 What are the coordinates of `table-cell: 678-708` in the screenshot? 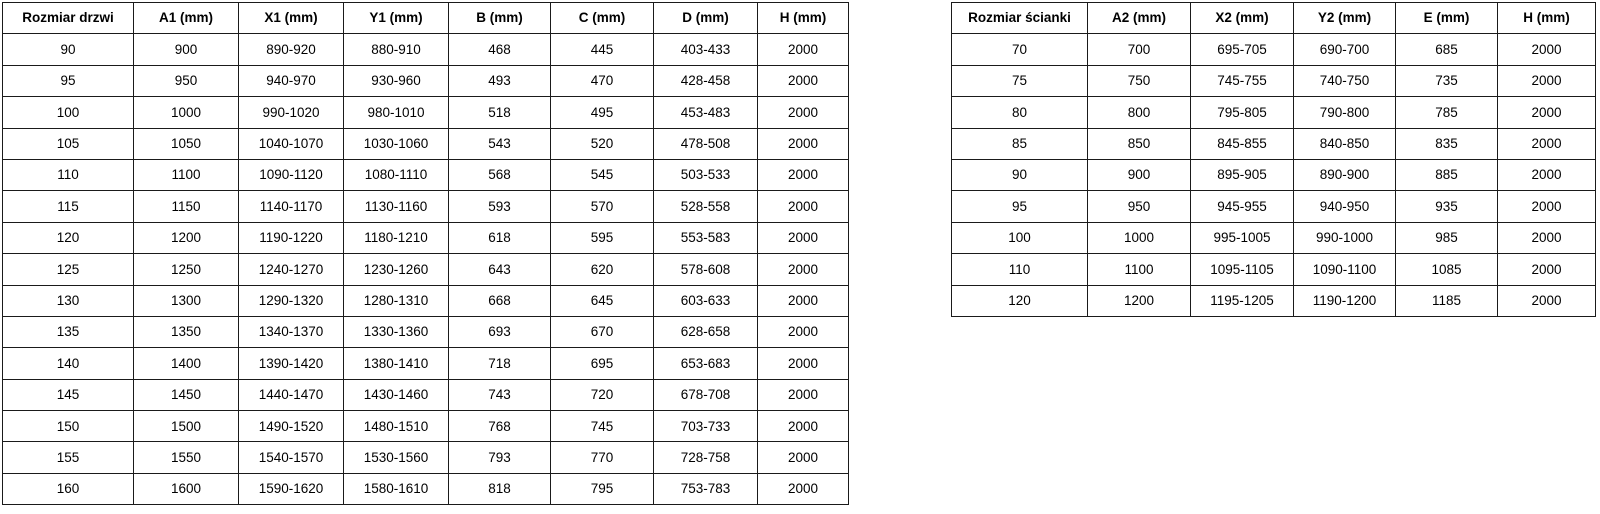 It's located at (705, 395).